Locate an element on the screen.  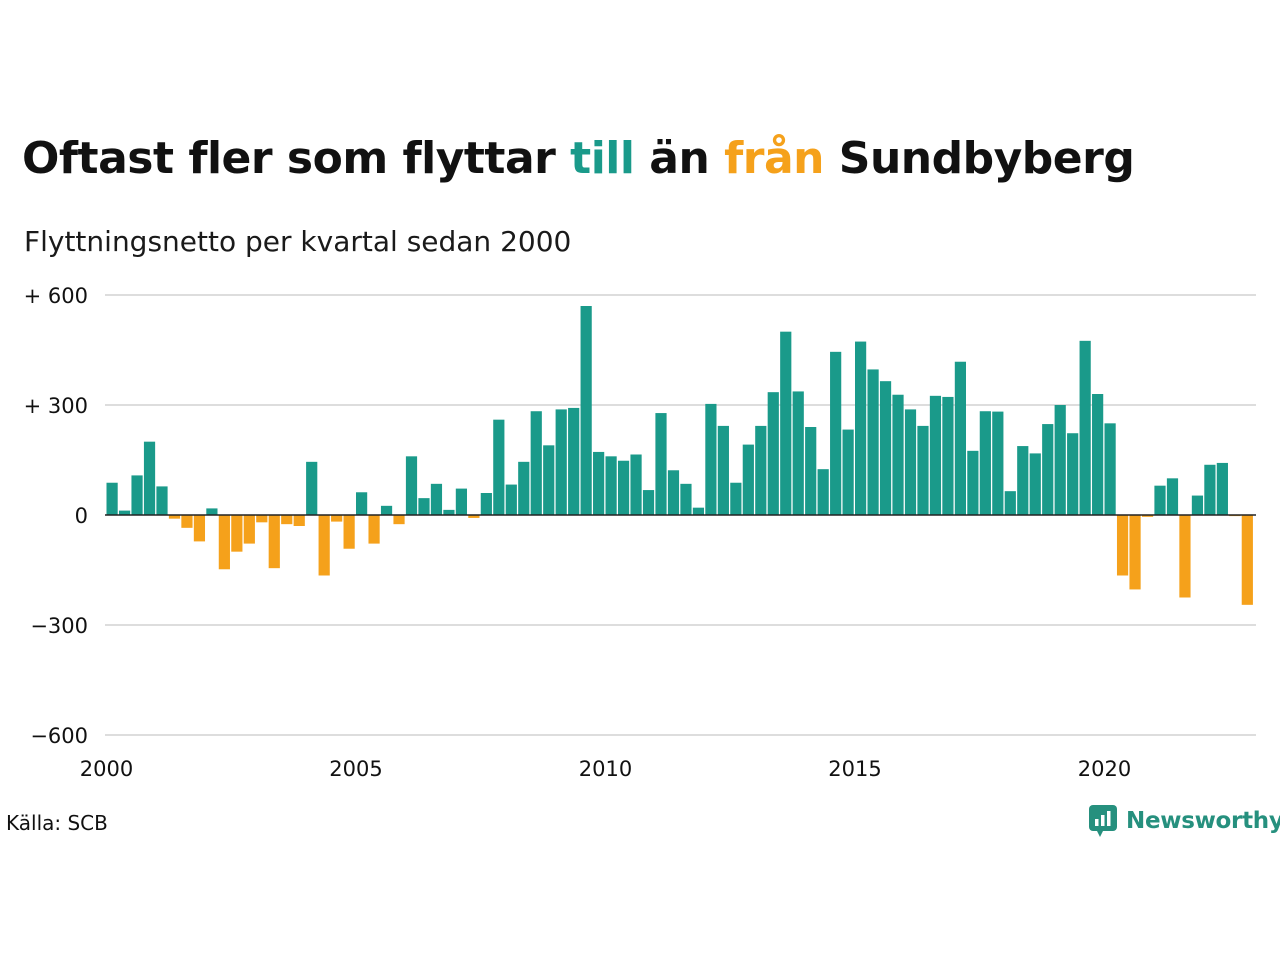
bar-2000K2 is located at coordinates (124, 512).